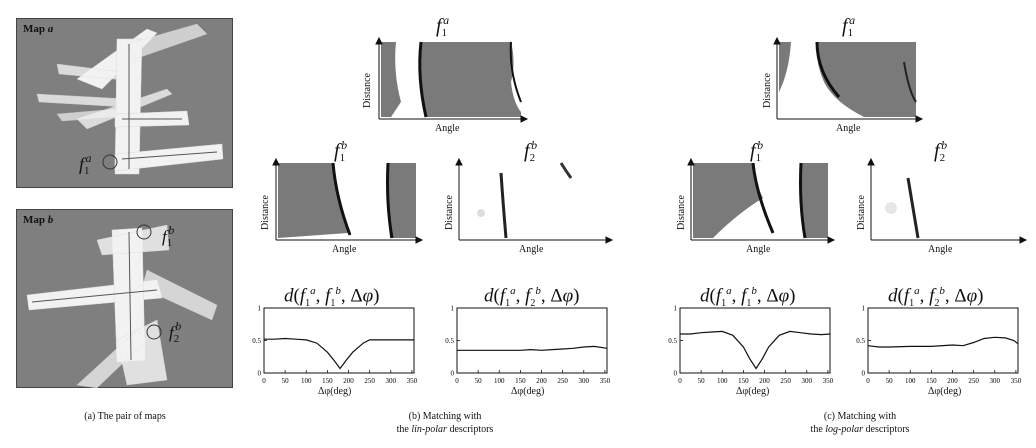  What do you see at coordinates (168, 236) in the screenshot?
I see `map-b-marker1-label: f1b` at bounding box center [168, 236].